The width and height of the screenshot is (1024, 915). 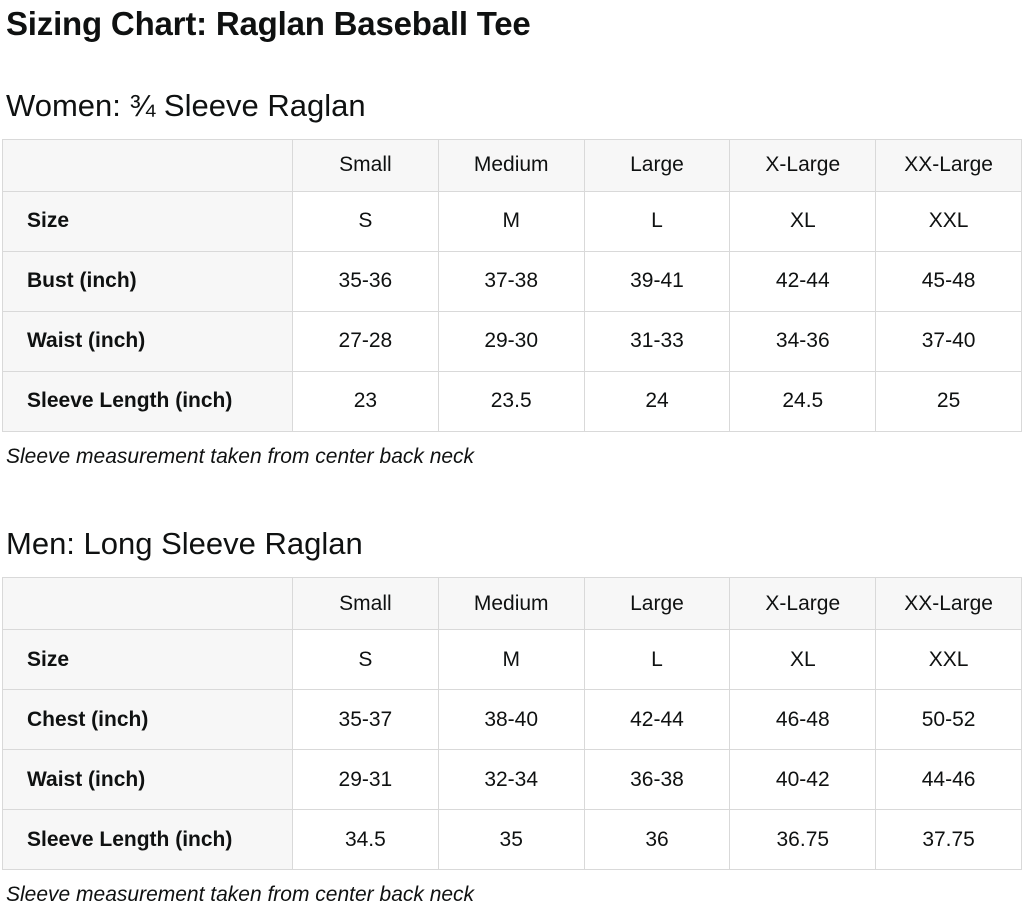 I want to click on measurement-value-cell: 34-36, so click(x=803, y=341).